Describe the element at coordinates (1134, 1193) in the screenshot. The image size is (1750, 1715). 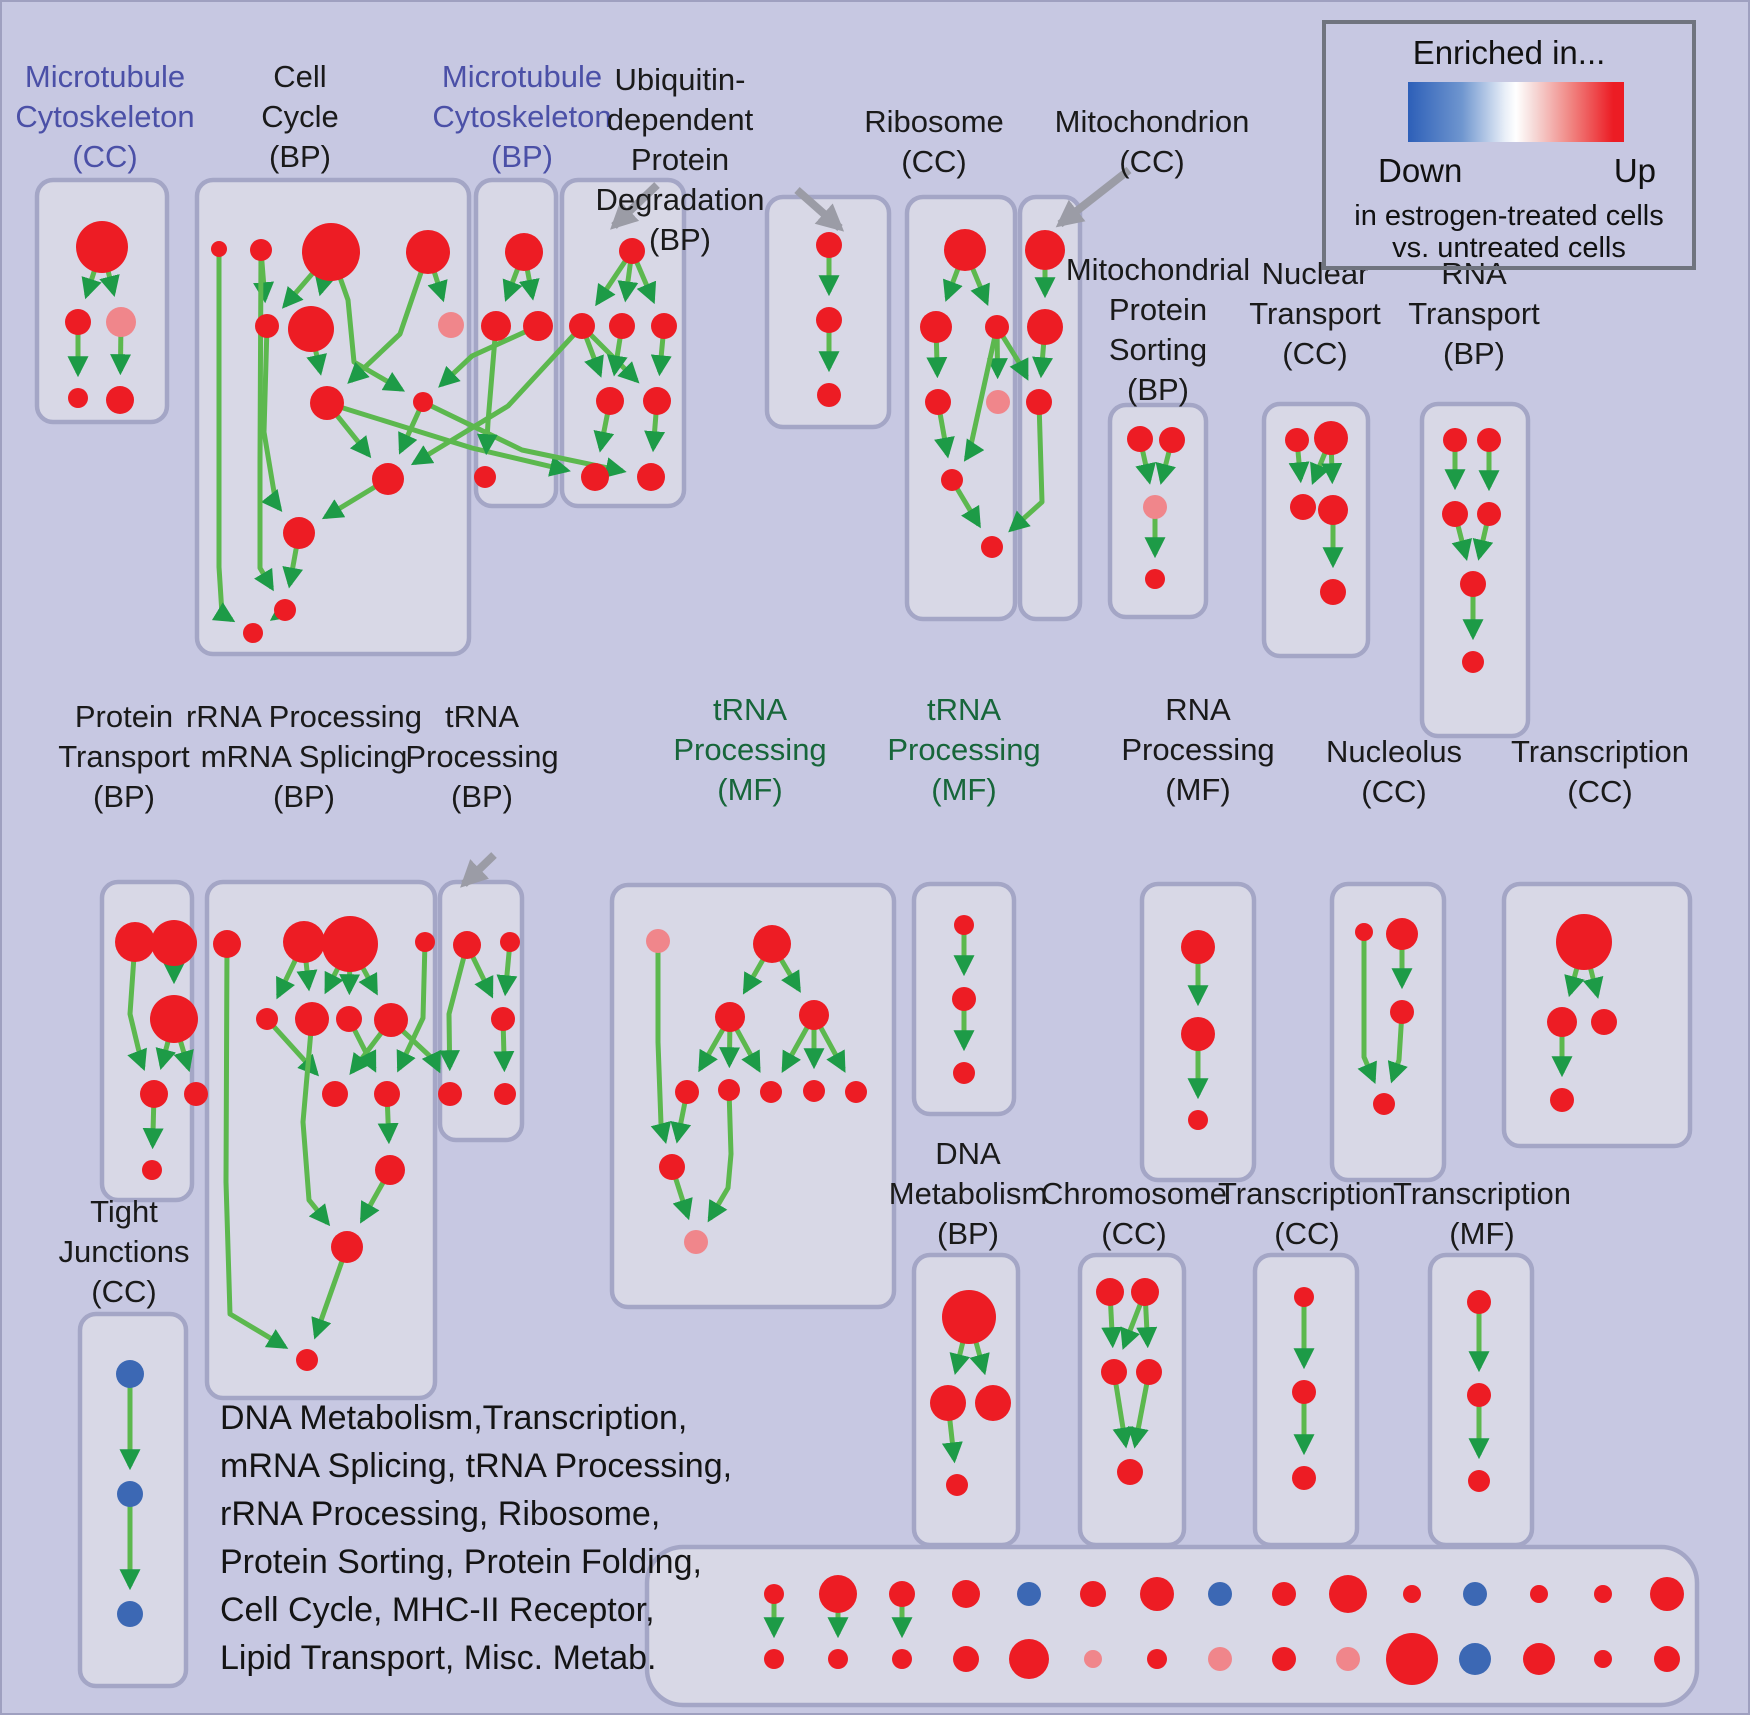
I see `cluster-label-line: Chromosome` at that location.